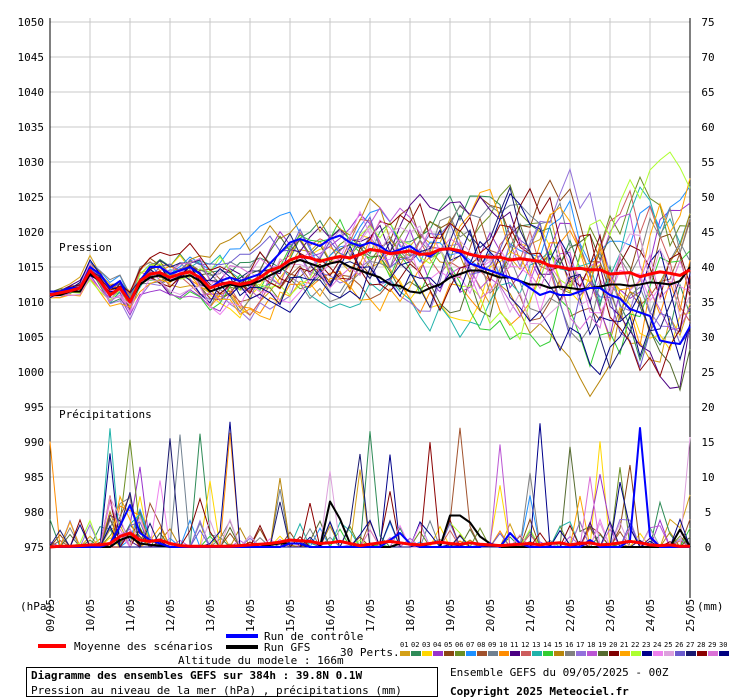 This screenshot has width=740, height=700. What do you see at coordinates (105, 414) in the screenshot?
I see `precip-panel-label: Précipitations` at bounding box center [105, 414].